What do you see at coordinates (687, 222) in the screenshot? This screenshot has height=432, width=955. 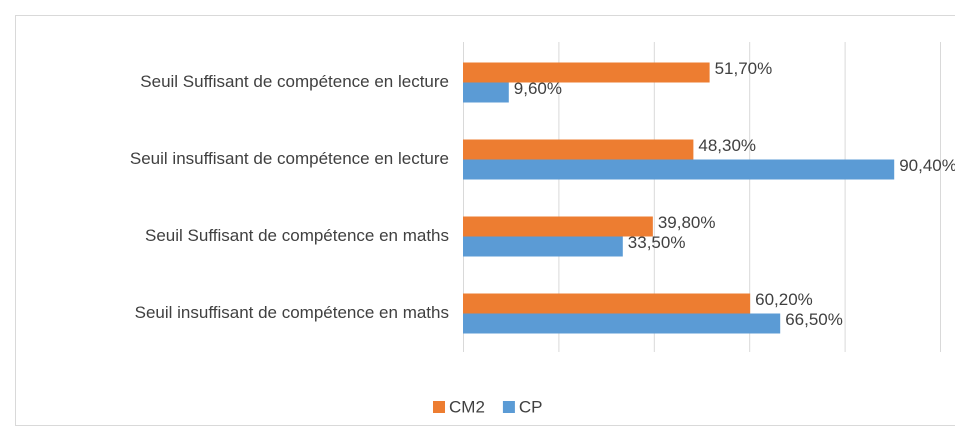 I see `value-label: 39,80%` at bounding box center [687, 222].